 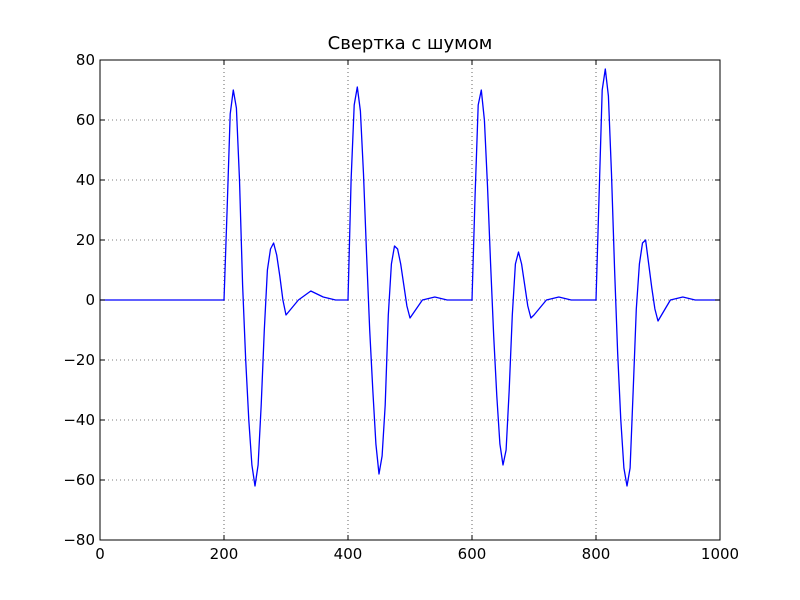 I want to click on y-tick-label: −80, so click(x=79, y=540).